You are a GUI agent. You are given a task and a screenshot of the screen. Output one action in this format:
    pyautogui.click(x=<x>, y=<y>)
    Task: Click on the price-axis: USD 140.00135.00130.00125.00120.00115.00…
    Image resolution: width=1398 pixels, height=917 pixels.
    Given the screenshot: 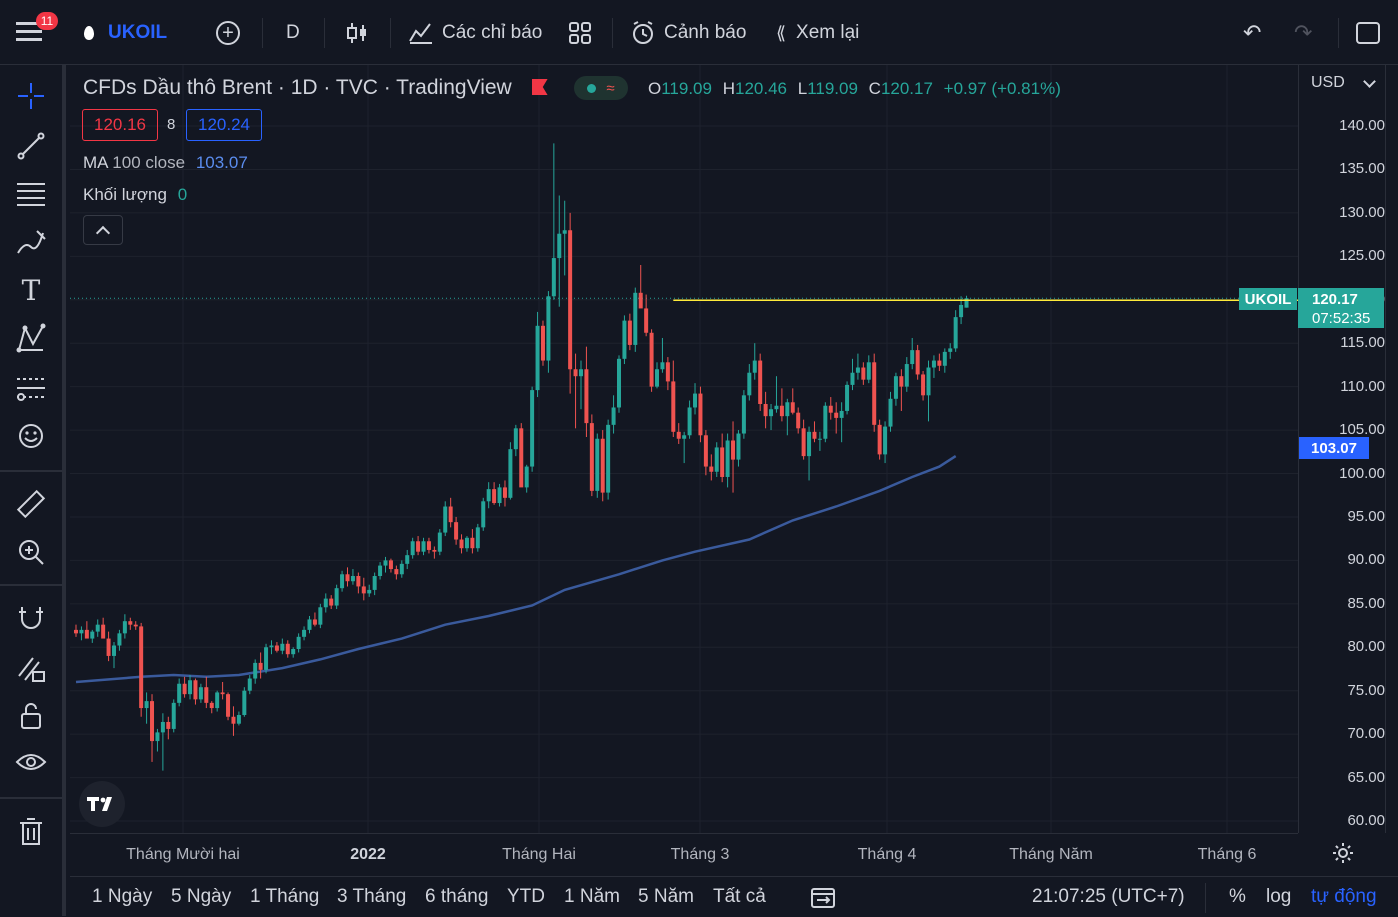 What is the action you would take?
    pyautogui.click(x=1341, y=449)
    